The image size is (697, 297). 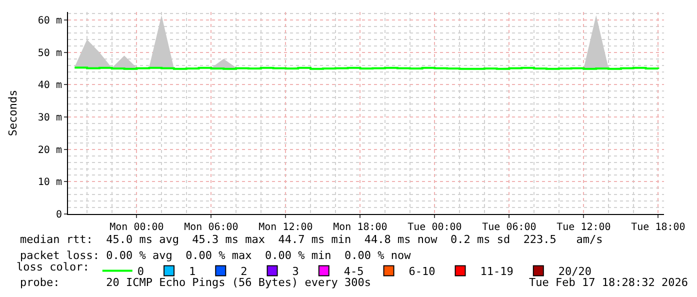 I want to click on text: Tue Feb 17 18:28:32 2026, so click(x=608, y=282).